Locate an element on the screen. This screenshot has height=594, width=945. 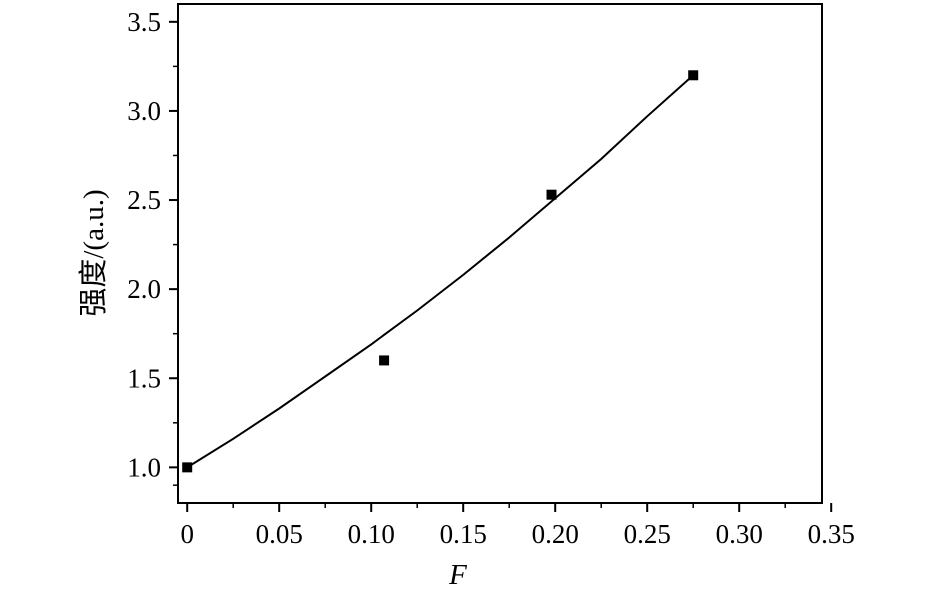
y-tick-label: 2.0 is located at coordinates (144, 289).